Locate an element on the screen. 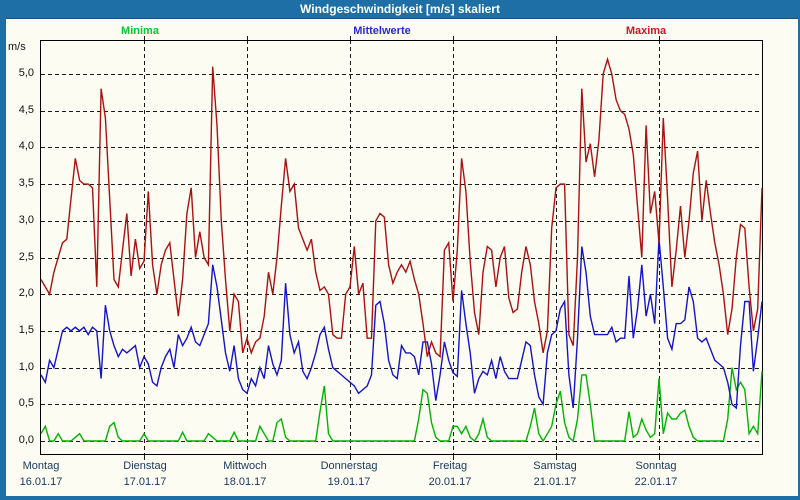 This screenshot has height=500, width=800. y-tick-0.5: 0,5 is located at coordinates (26, 403).